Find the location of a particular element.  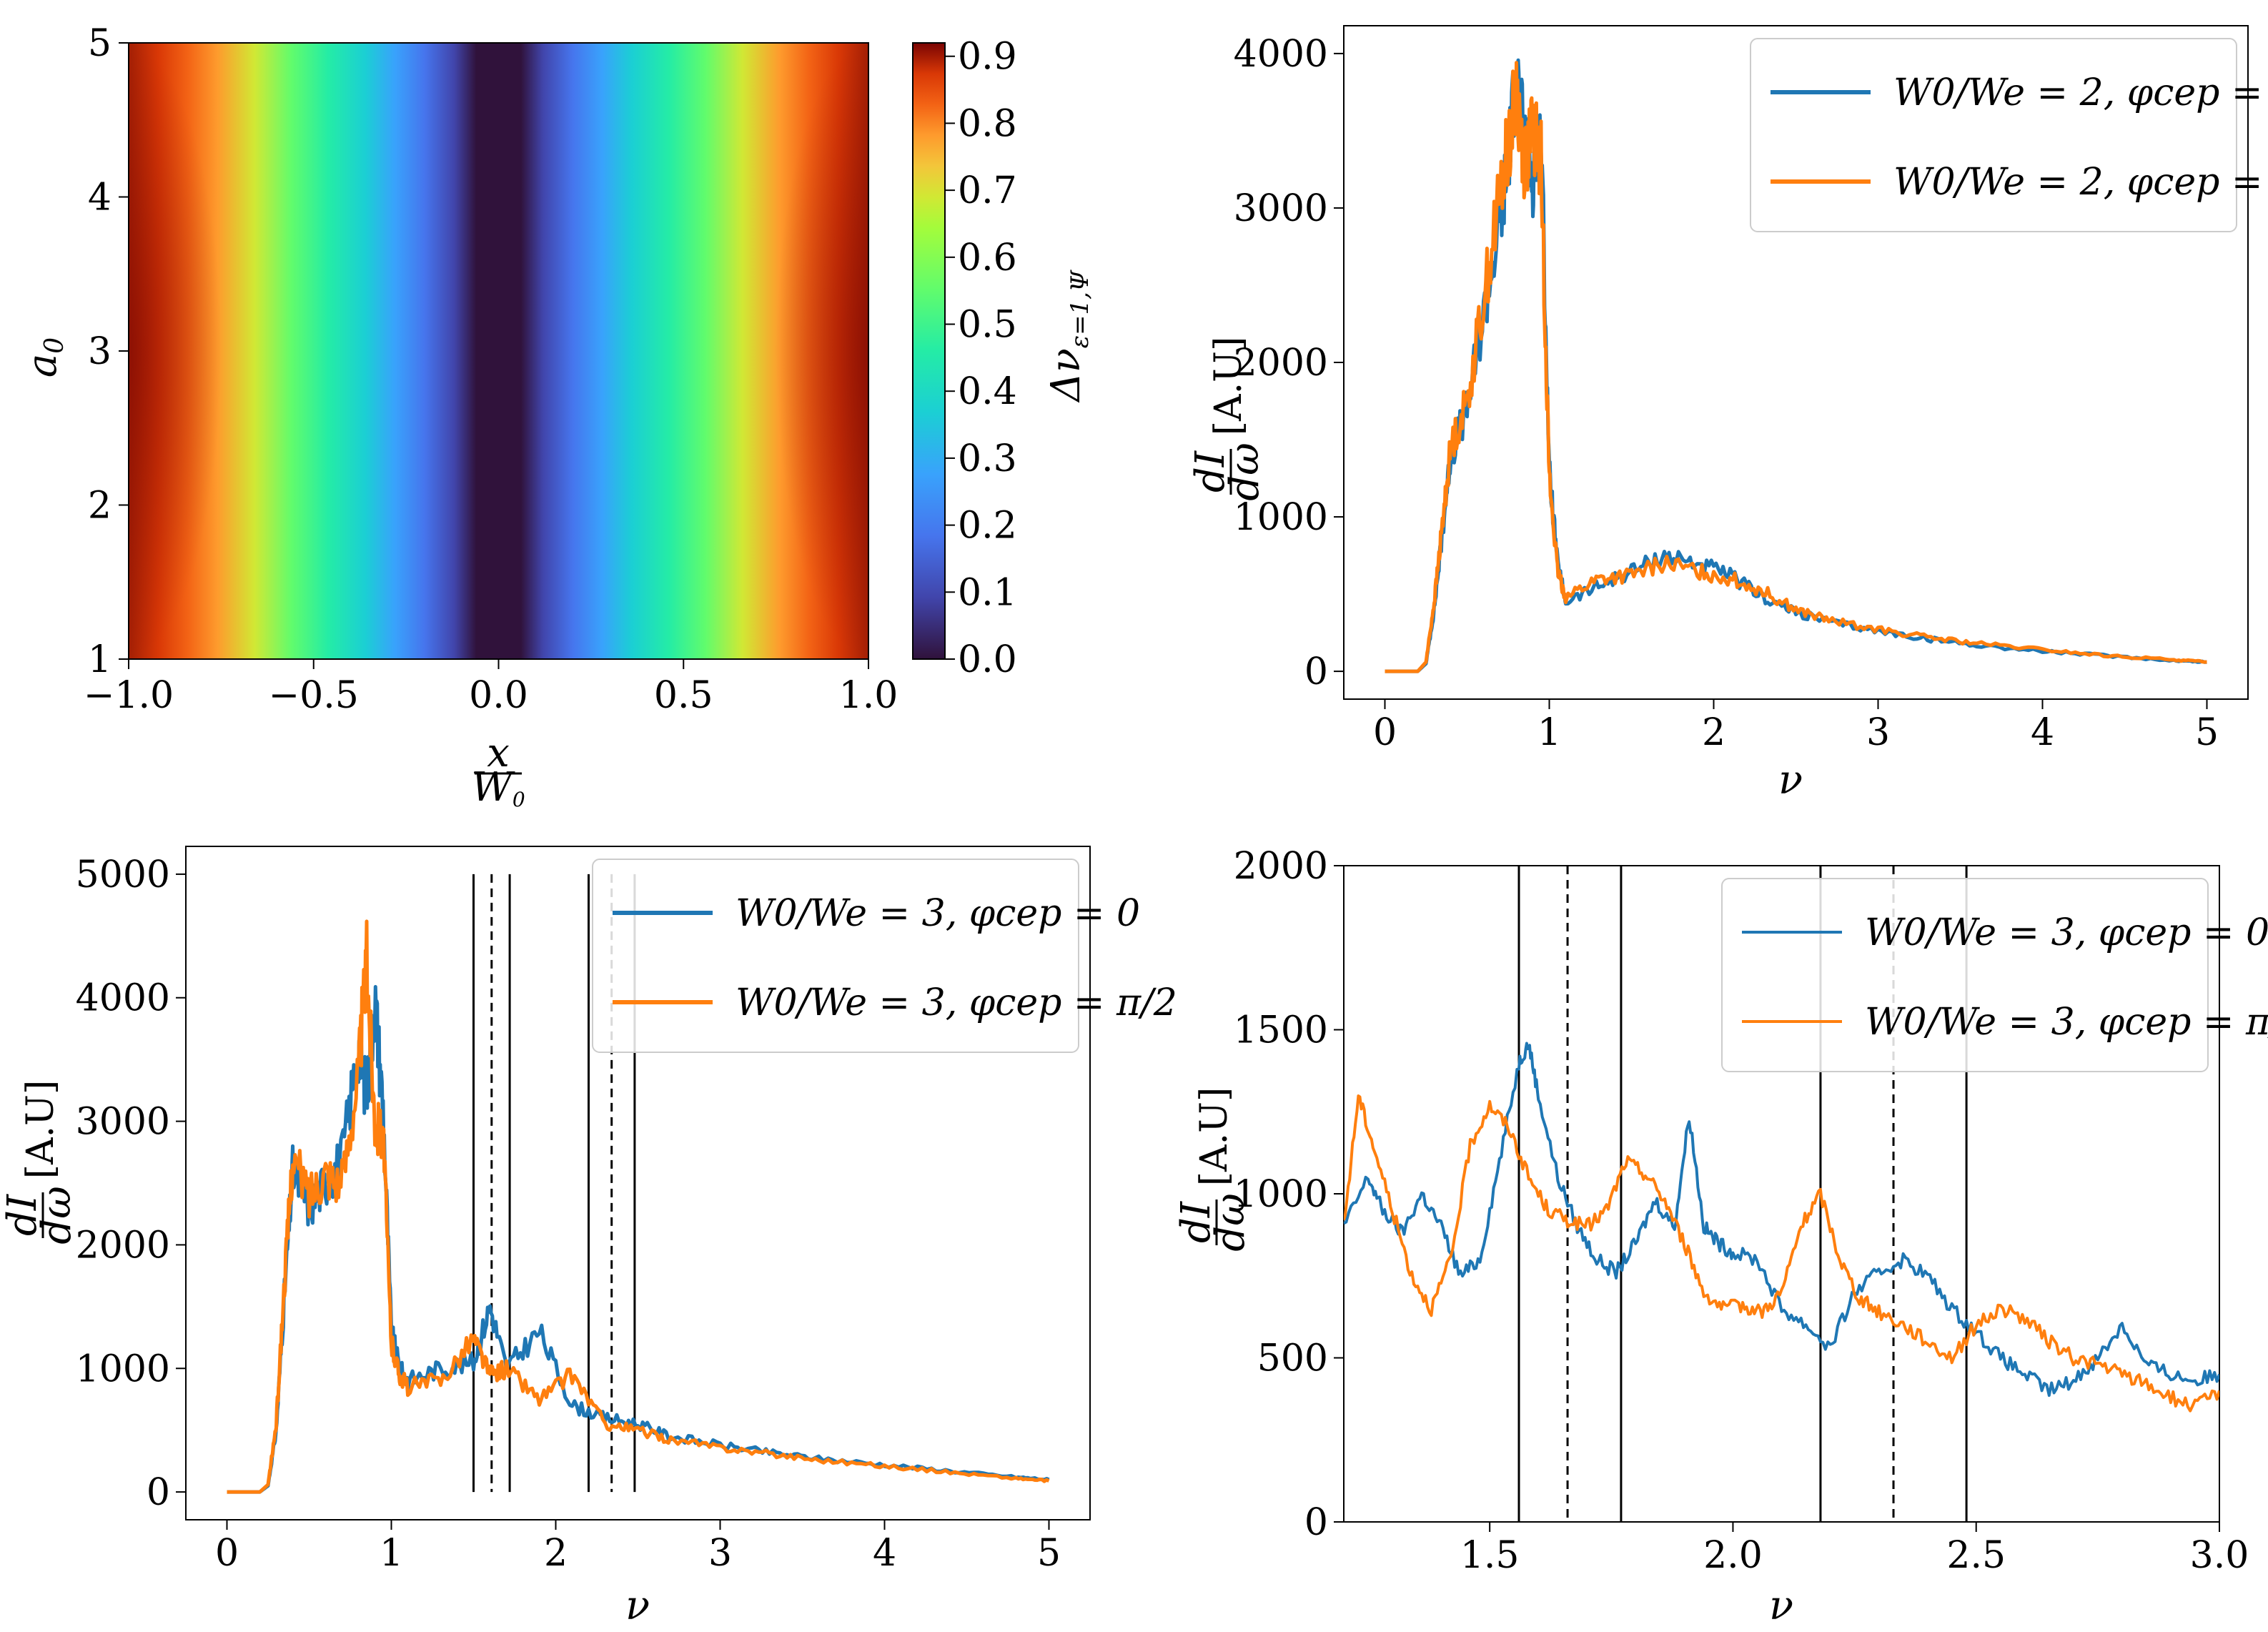

heatmap-ytick-label: 1 is located at coordinates (100, 659).